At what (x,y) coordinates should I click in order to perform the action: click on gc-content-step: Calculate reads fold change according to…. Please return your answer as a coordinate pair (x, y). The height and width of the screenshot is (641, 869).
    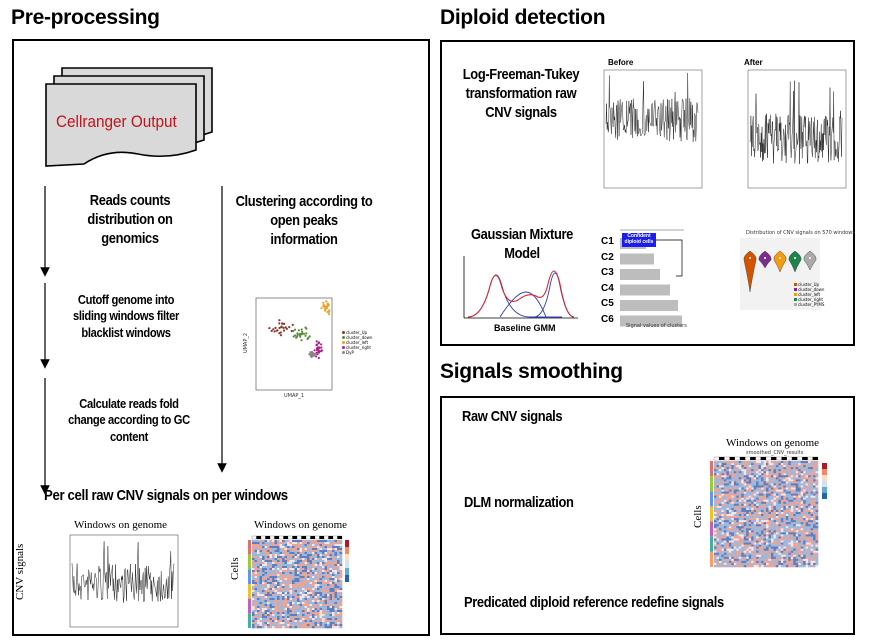
    Looking at the image, I should click on (129, 420).